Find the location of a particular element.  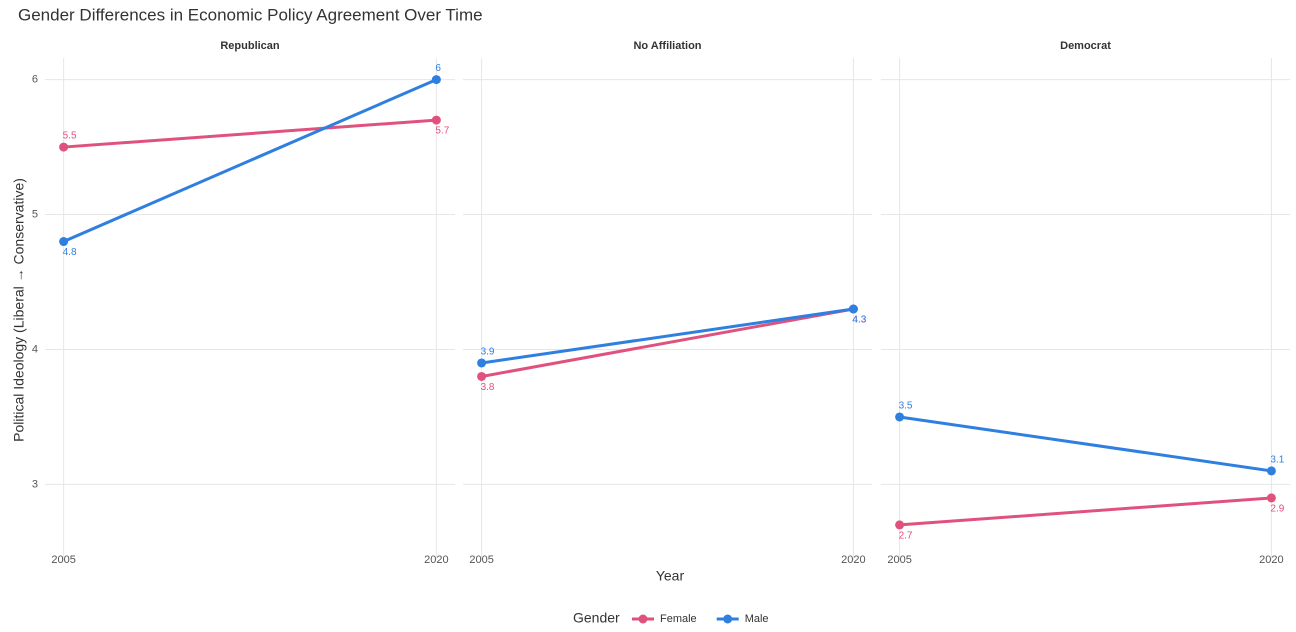

y-tick-label: 3 is located at coordinates (35, 484).